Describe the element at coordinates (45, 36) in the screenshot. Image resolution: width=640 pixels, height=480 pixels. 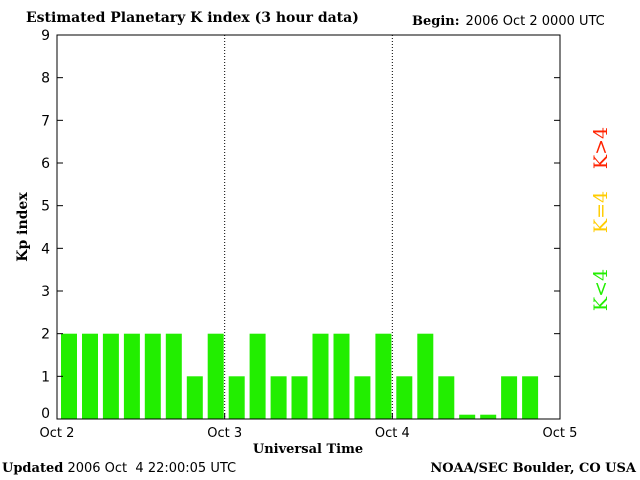
I see `y-tick-label: 9` at that location.